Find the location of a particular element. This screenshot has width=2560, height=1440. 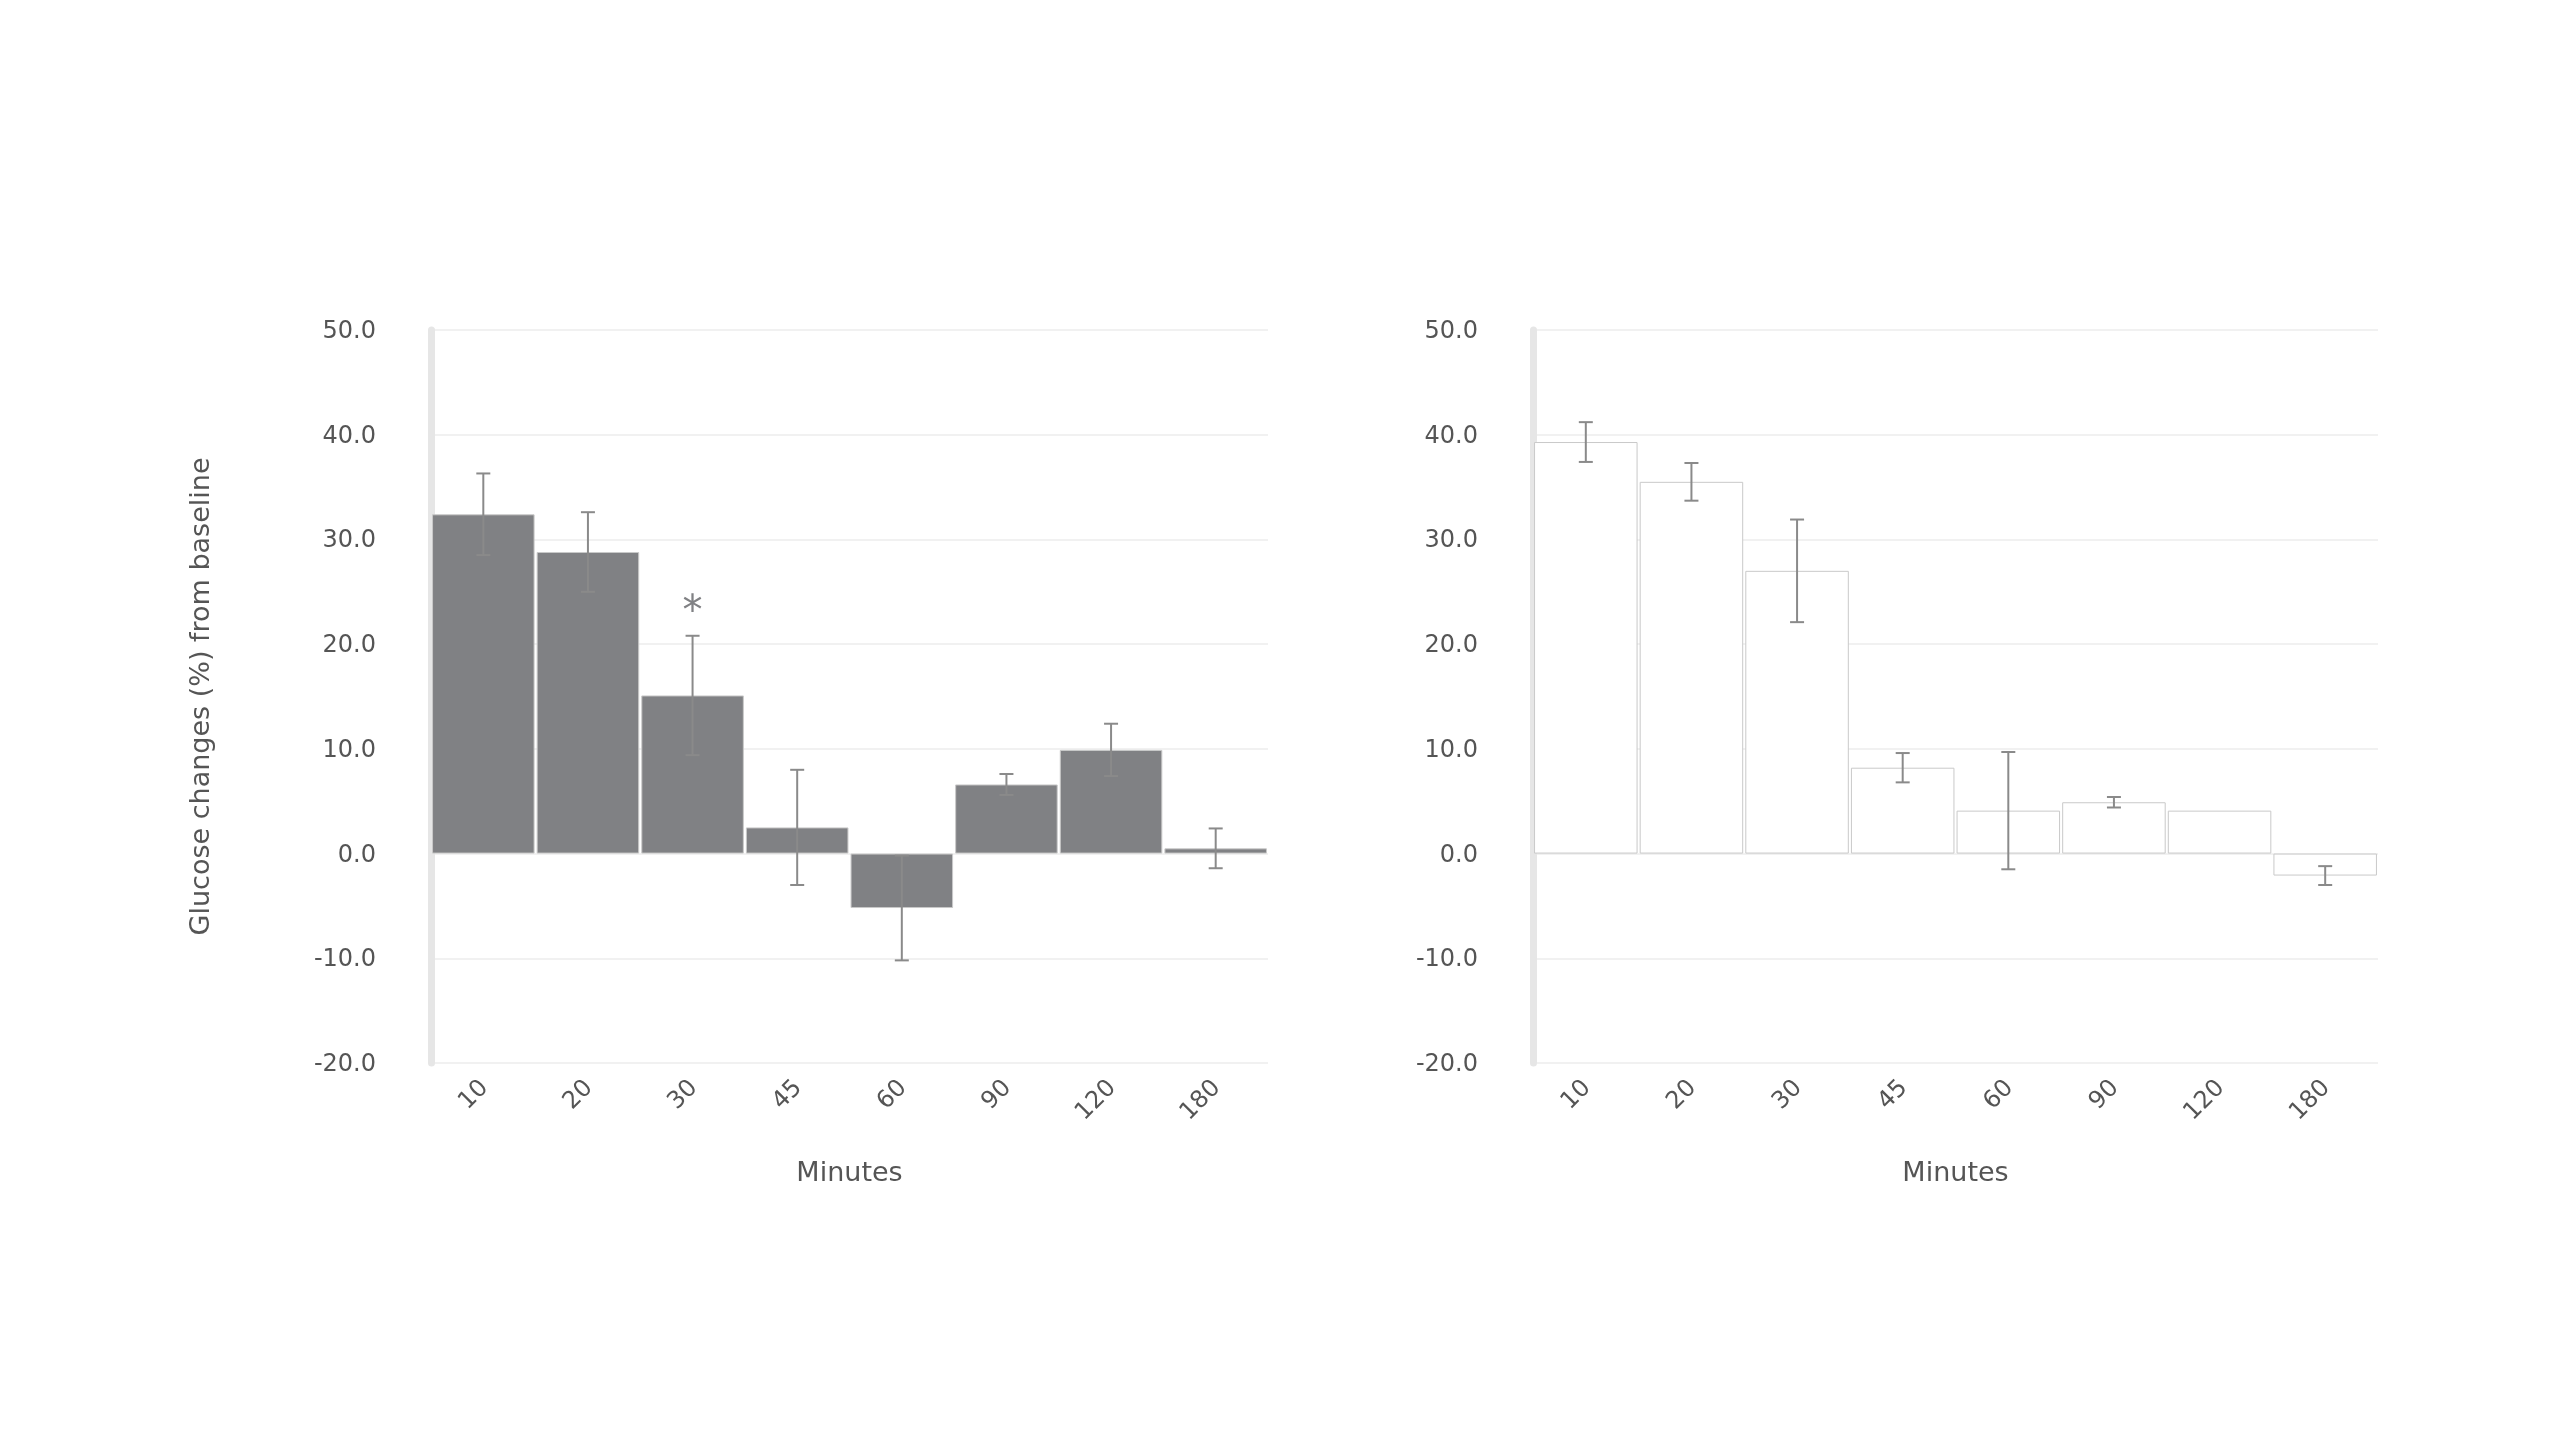

annotation: * is located at coordinates (692, 609).